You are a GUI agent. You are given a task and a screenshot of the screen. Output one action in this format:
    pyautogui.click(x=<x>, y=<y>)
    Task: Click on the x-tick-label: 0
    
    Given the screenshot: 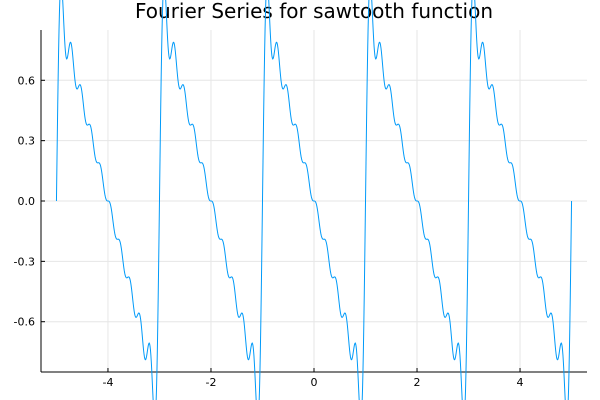 What is the action you would take?
    pyautogui.click(x=314, y=382)
    